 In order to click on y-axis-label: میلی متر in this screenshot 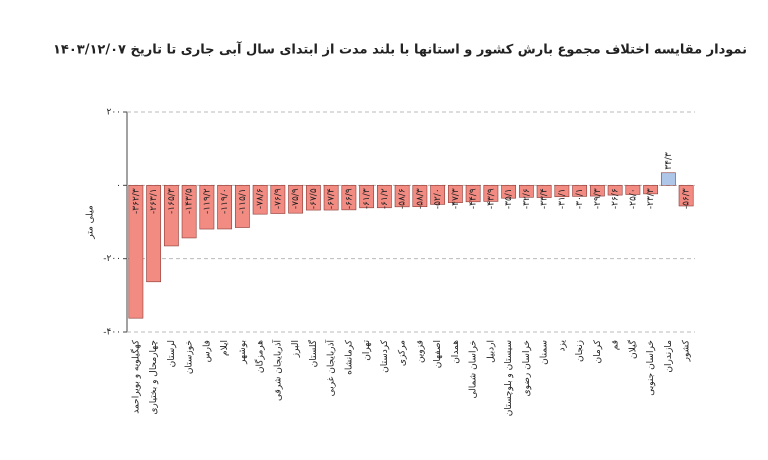, I will do `click(91, 222)`.